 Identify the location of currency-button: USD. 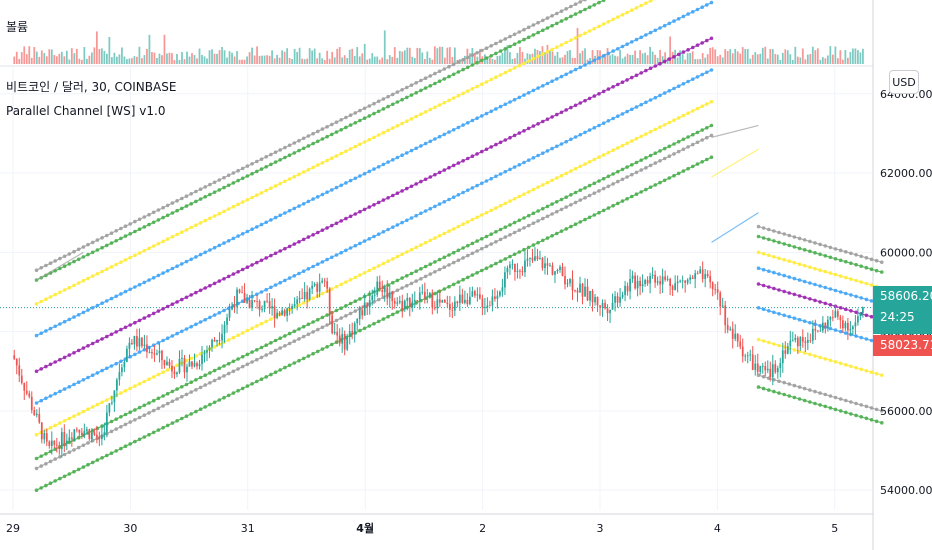
(904, 82).